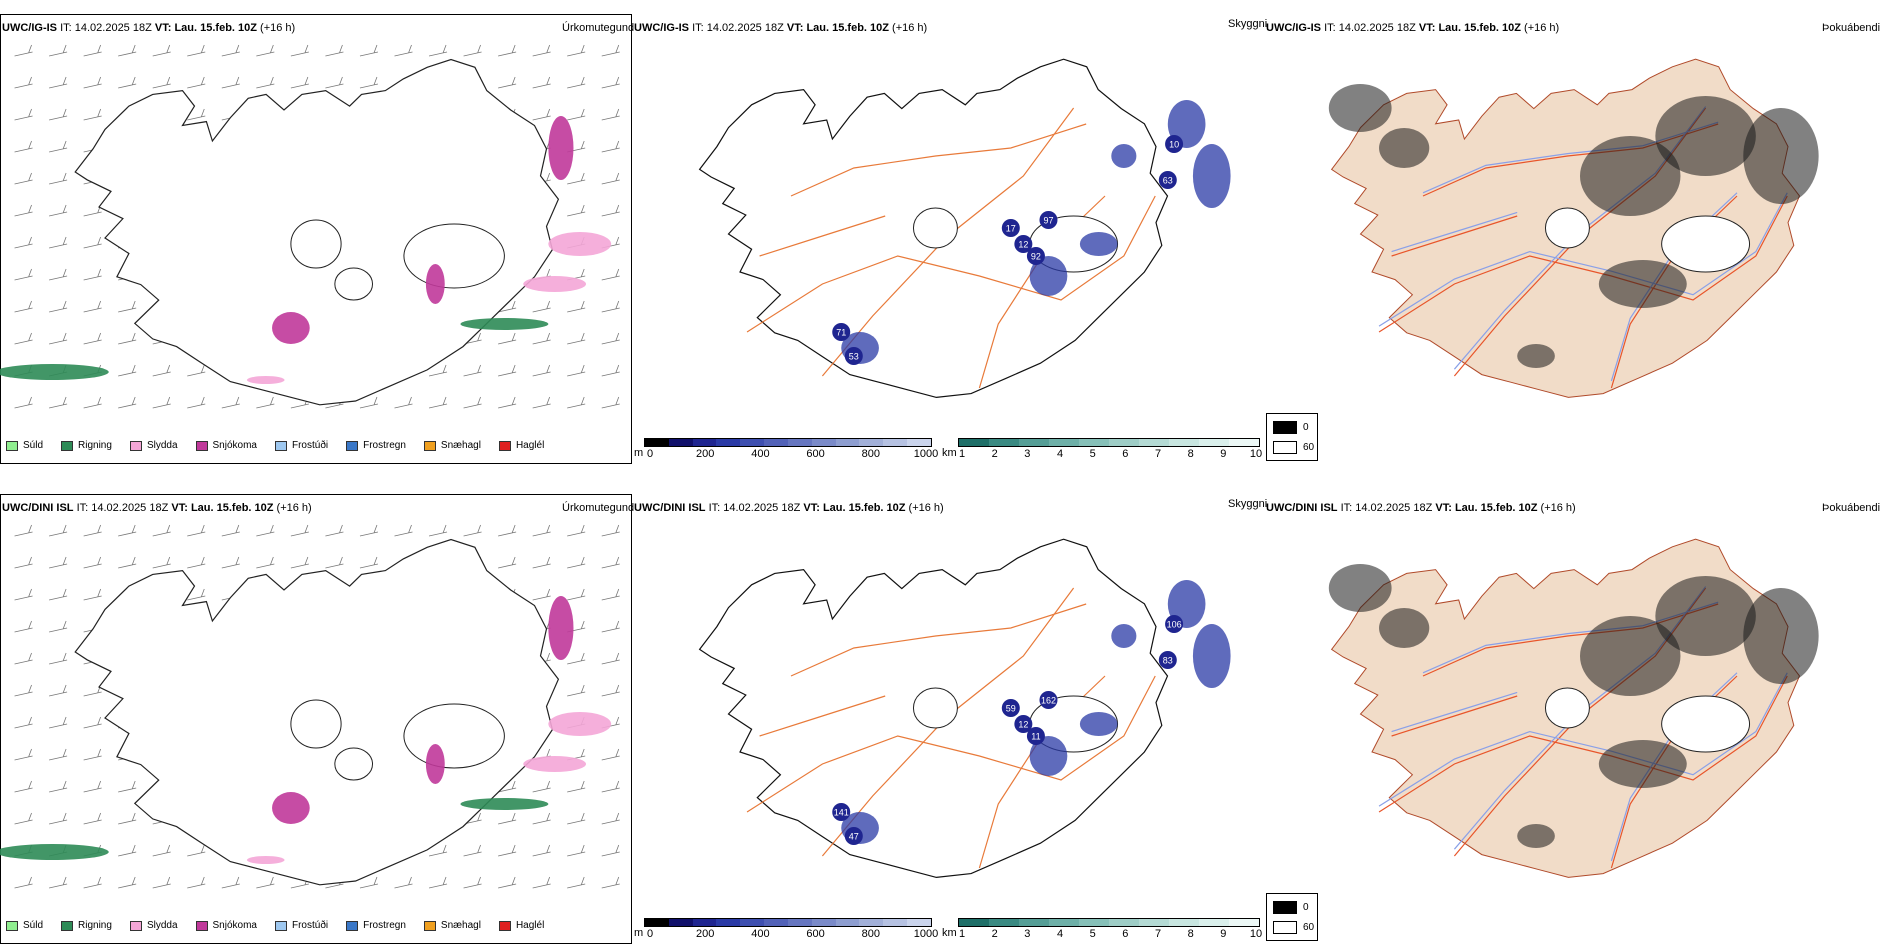 The width and height of the screenshot is (1900, 950). I want to click on ceiling-tick: 800, so click(870, 454).